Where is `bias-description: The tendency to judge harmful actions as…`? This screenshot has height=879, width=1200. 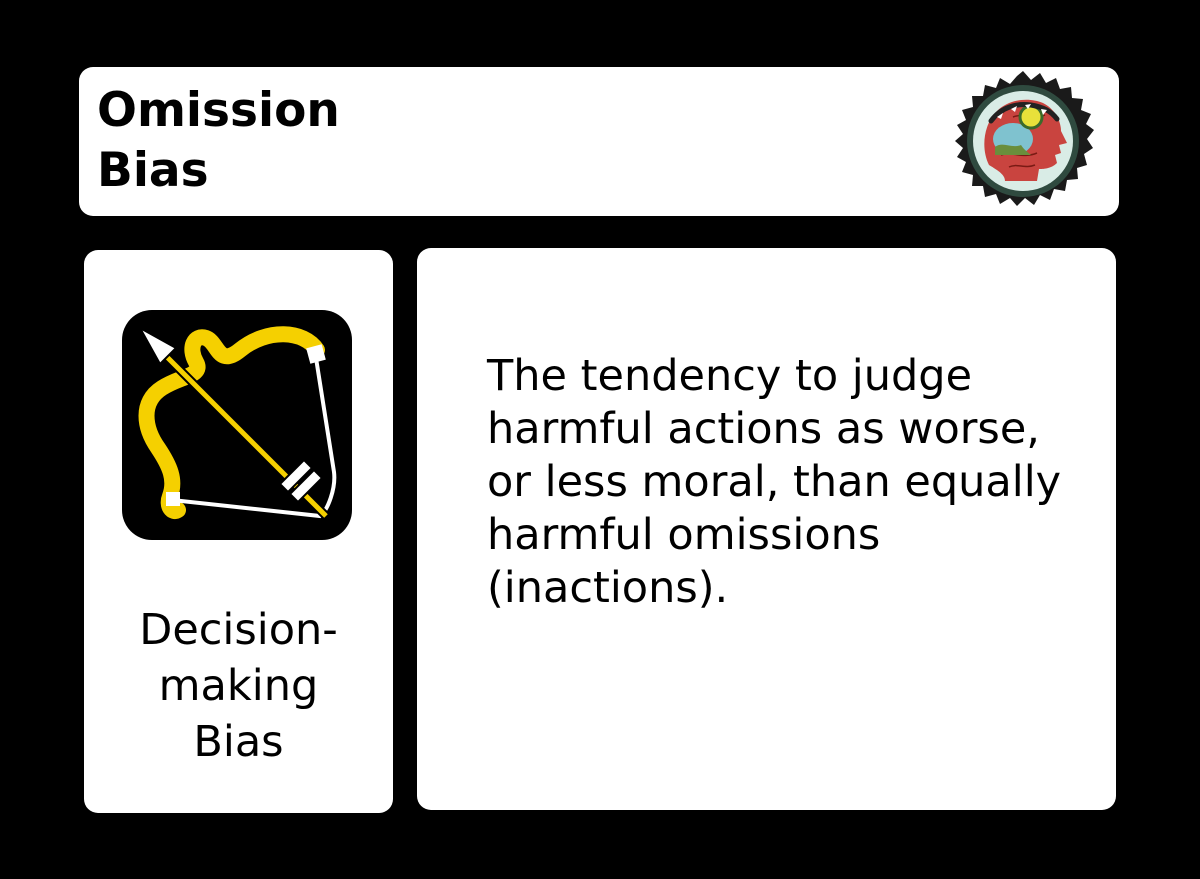
bias-description: The tendency to judge harmful actions as… is located at coordinates (774, 482).